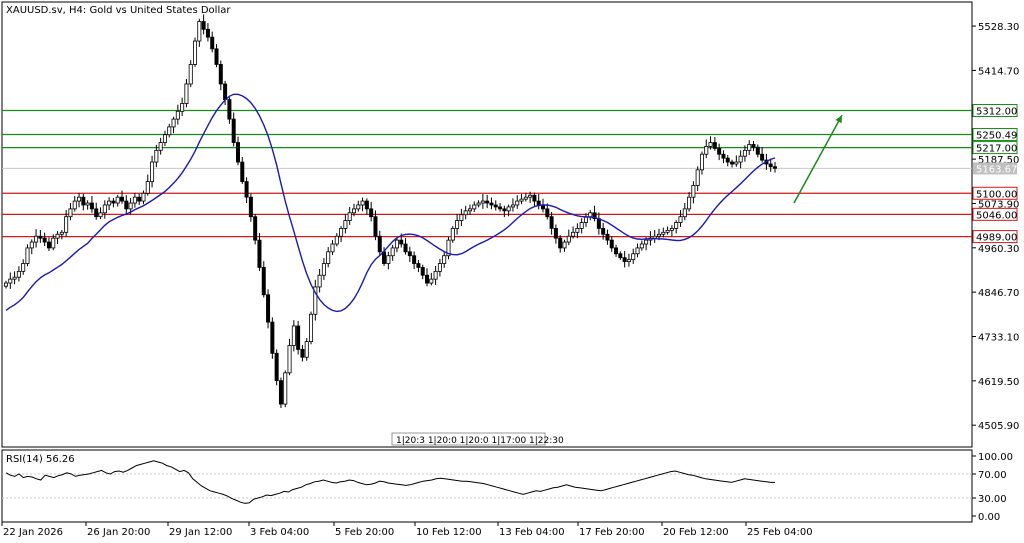 This screenshot has width=1024, height=543. What do you see at coordinates (998, 337) in the screenshot?
I see `y-tick-label: 4733.10` at bounding box center [998, 337].